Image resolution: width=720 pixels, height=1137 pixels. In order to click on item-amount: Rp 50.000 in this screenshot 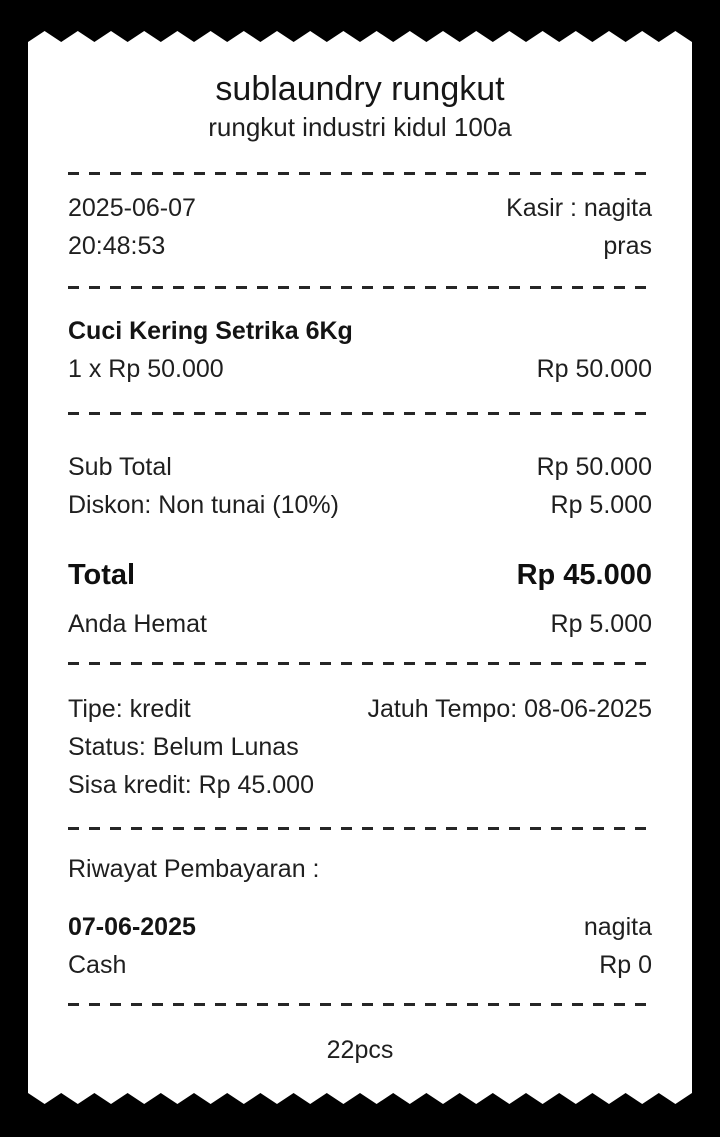, I will do `click(594, 369)`.